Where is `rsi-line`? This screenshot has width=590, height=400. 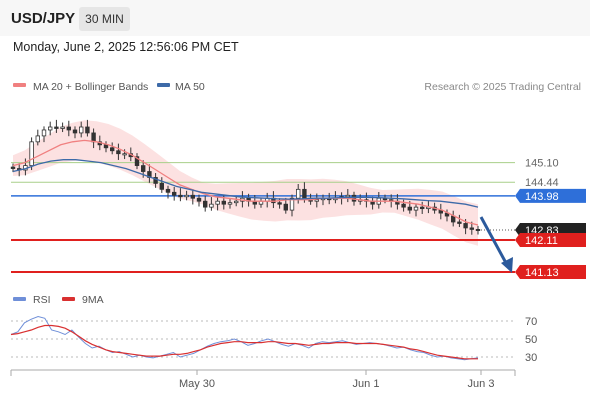
rsi-line is located at coordinates (244, 338).